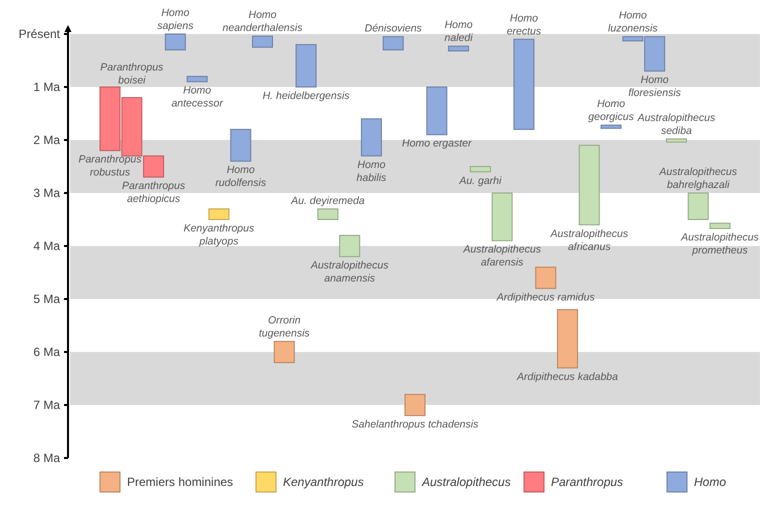  I want to click on legend-label: Australopithecus, so click(466, 482).